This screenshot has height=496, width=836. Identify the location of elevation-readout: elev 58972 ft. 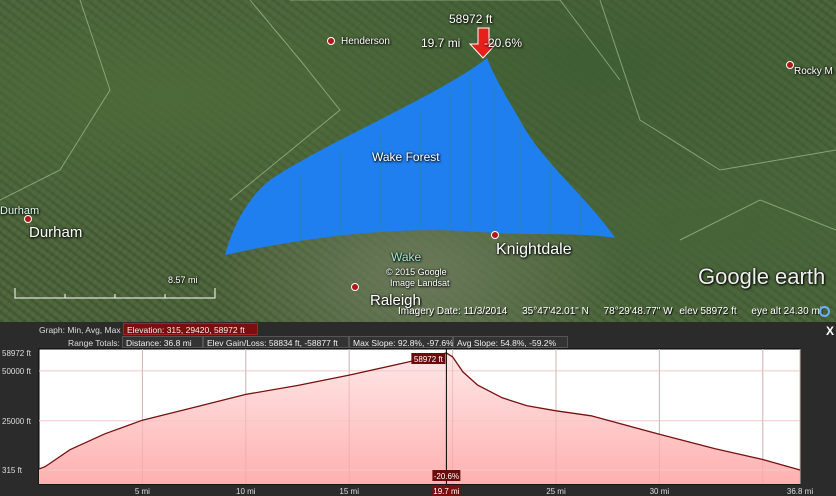
(708, 311).